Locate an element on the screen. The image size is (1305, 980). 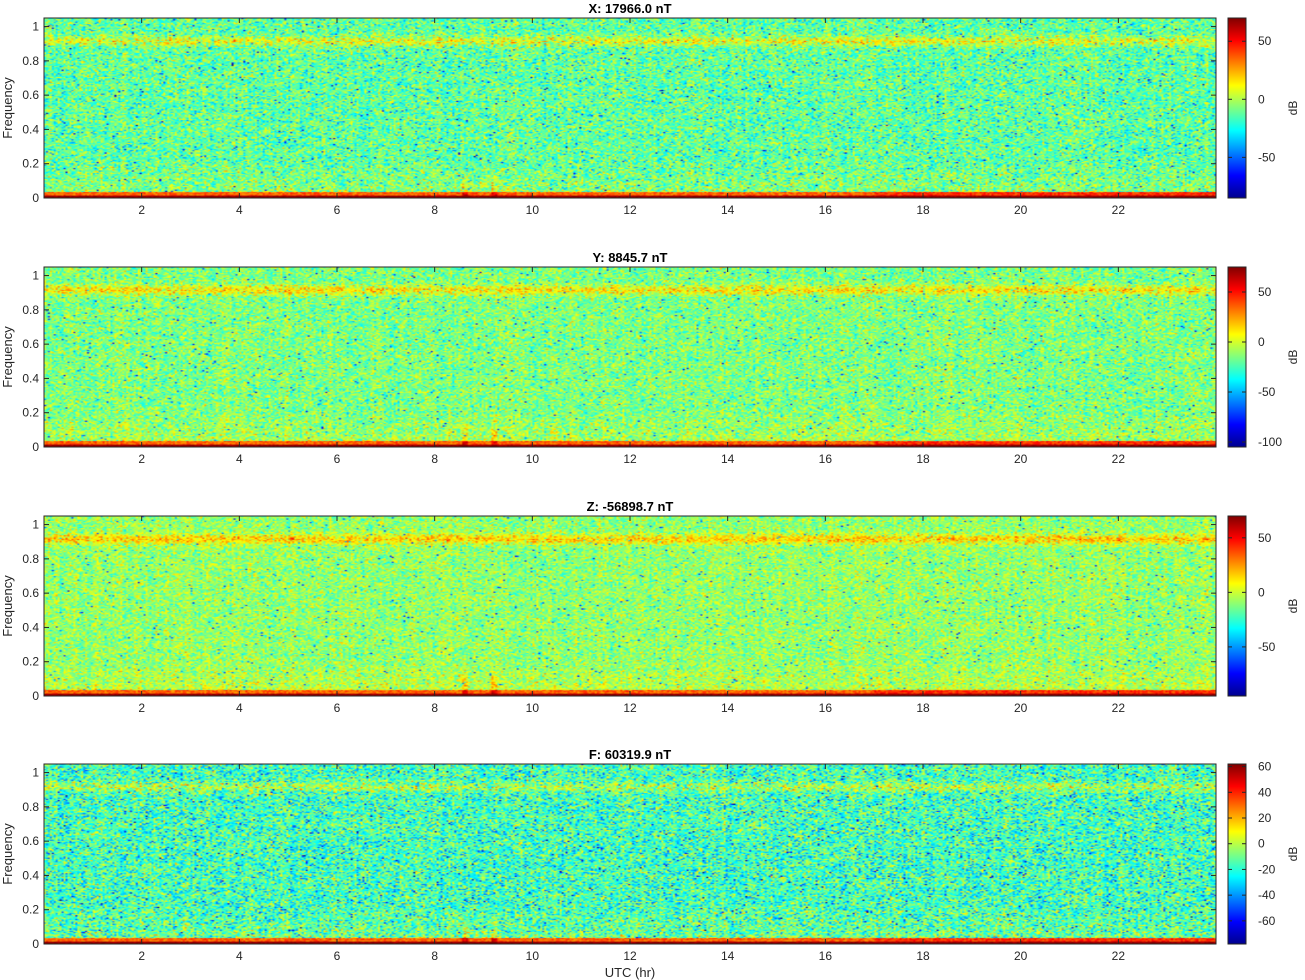
colorbar-tick-label: -20 is located at coordinates (1267, 869).